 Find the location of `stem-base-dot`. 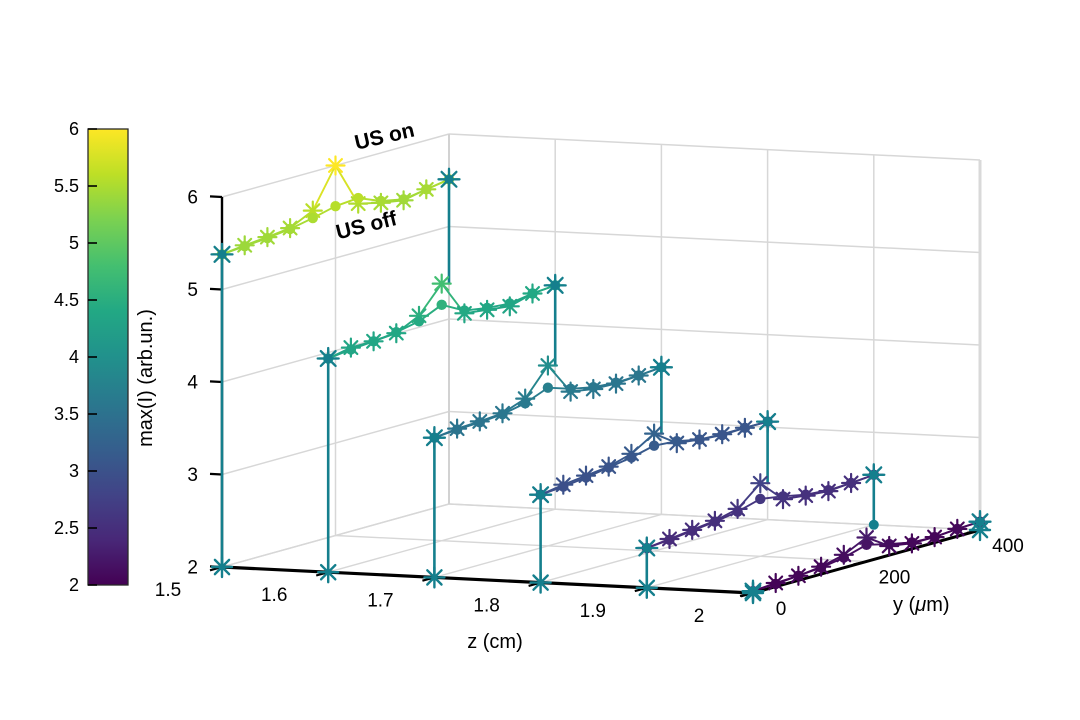

stem-base-dot is located at coordinates (873, 524).